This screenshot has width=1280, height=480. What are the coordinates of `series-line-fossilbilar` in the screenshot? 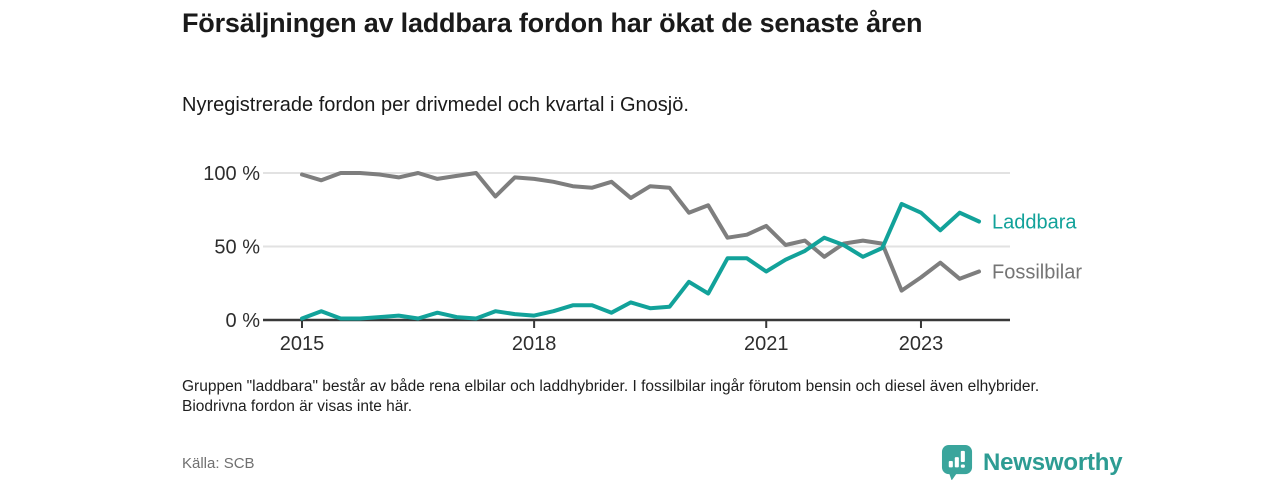 It's located at (640, 232).